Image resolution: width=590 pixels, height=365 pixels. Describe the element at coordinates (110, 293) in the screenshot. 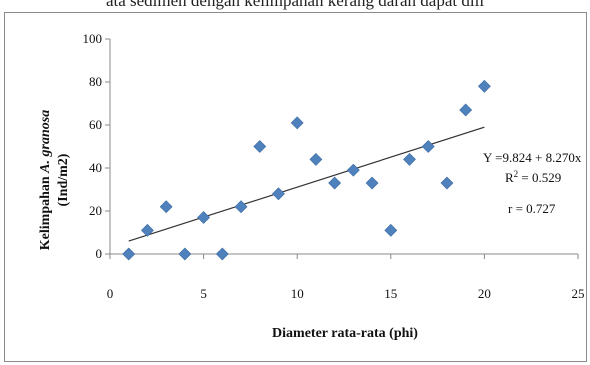

I see `x-tick-label: 0` at that location.